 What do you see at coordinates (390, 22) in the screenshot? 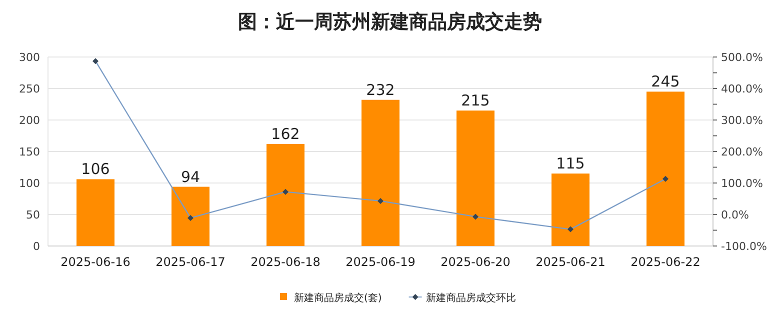
I see `chart-title: 图：近一周苏州新建商品房成交走势` at bounding box center [390, 22].